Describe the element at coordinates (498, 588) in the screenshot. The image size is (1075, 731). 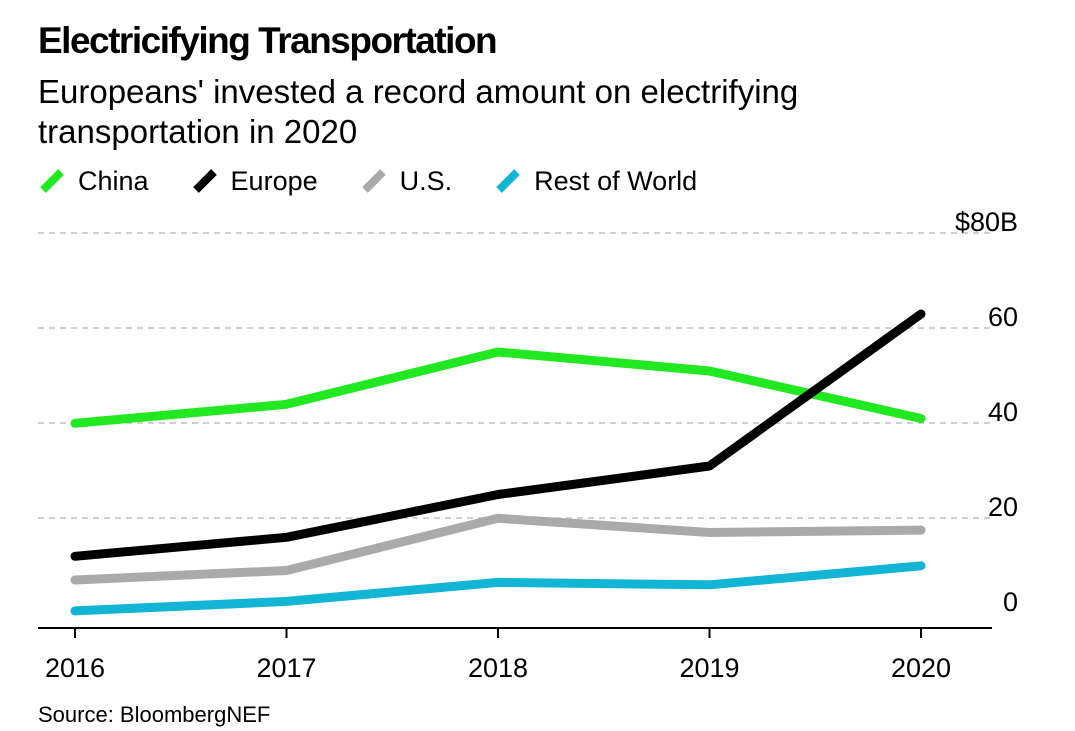
I see `series-line-rest-of-world` at that location.